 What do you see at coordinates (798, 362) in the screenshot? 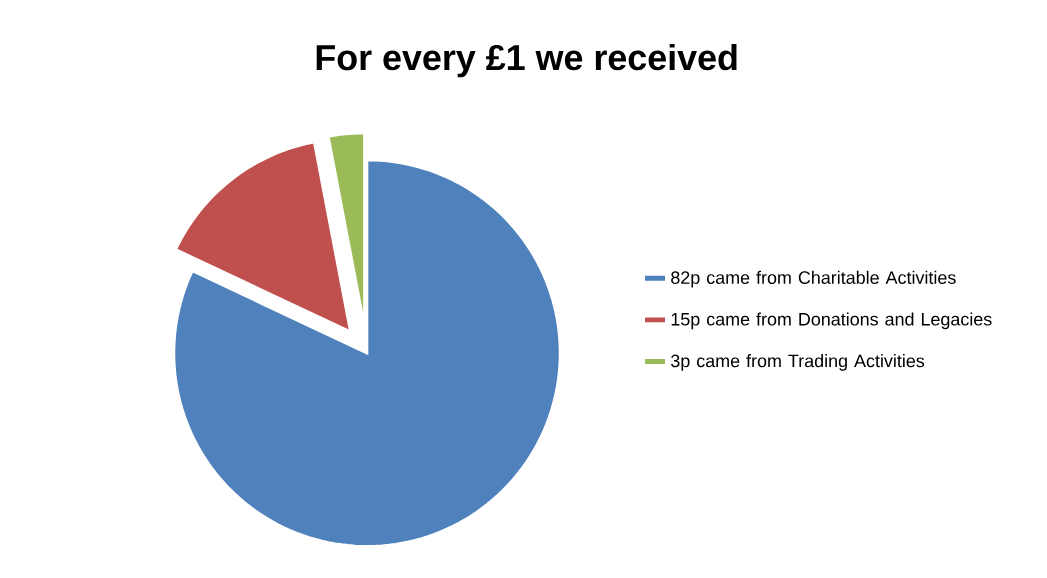
I see `legend-label: 3p came from Trading Activities` at bounding box center [798, 362].